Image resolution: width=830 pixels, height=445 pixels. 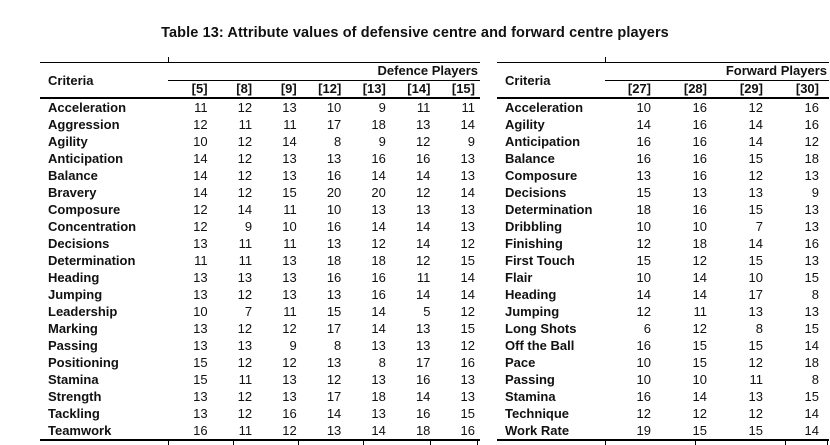 What do you see at coordinates (663, 260) in the screenshot?
I see `table-row: First Touch 15 12 15 13` at bounding box center [663, 260].